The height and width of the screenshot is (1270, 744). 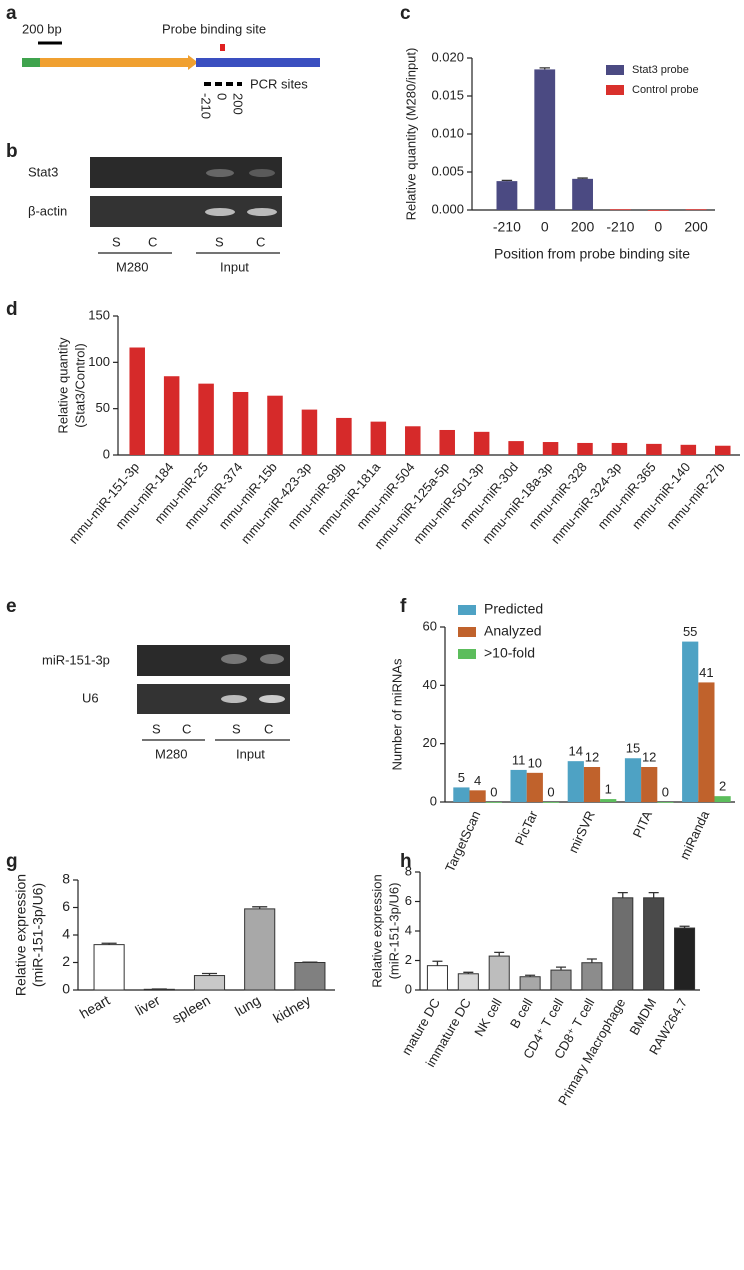 What do you see at coordinates (258, 62) in the screenshot?
I see `segment-blue` at bounding box center [258, 62].